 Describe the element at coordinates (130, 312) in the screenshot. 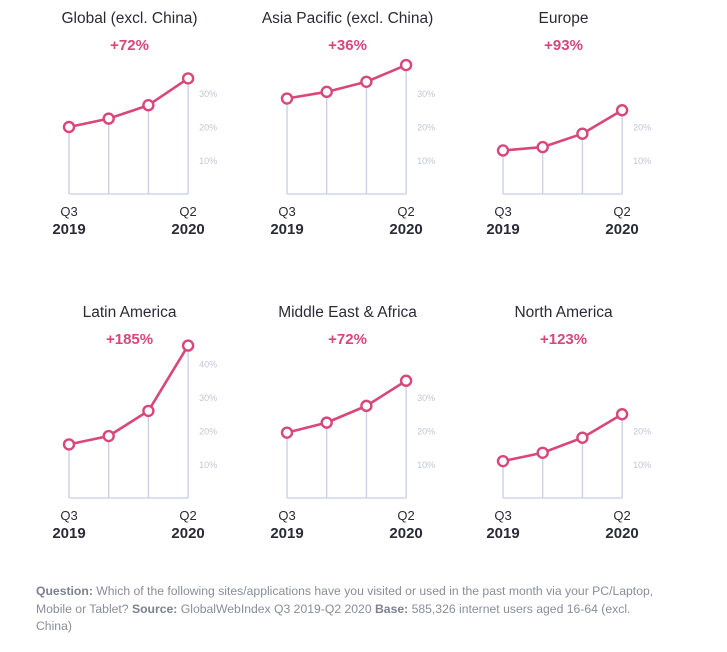

I see `chart-4-title: Latin America` at that location.